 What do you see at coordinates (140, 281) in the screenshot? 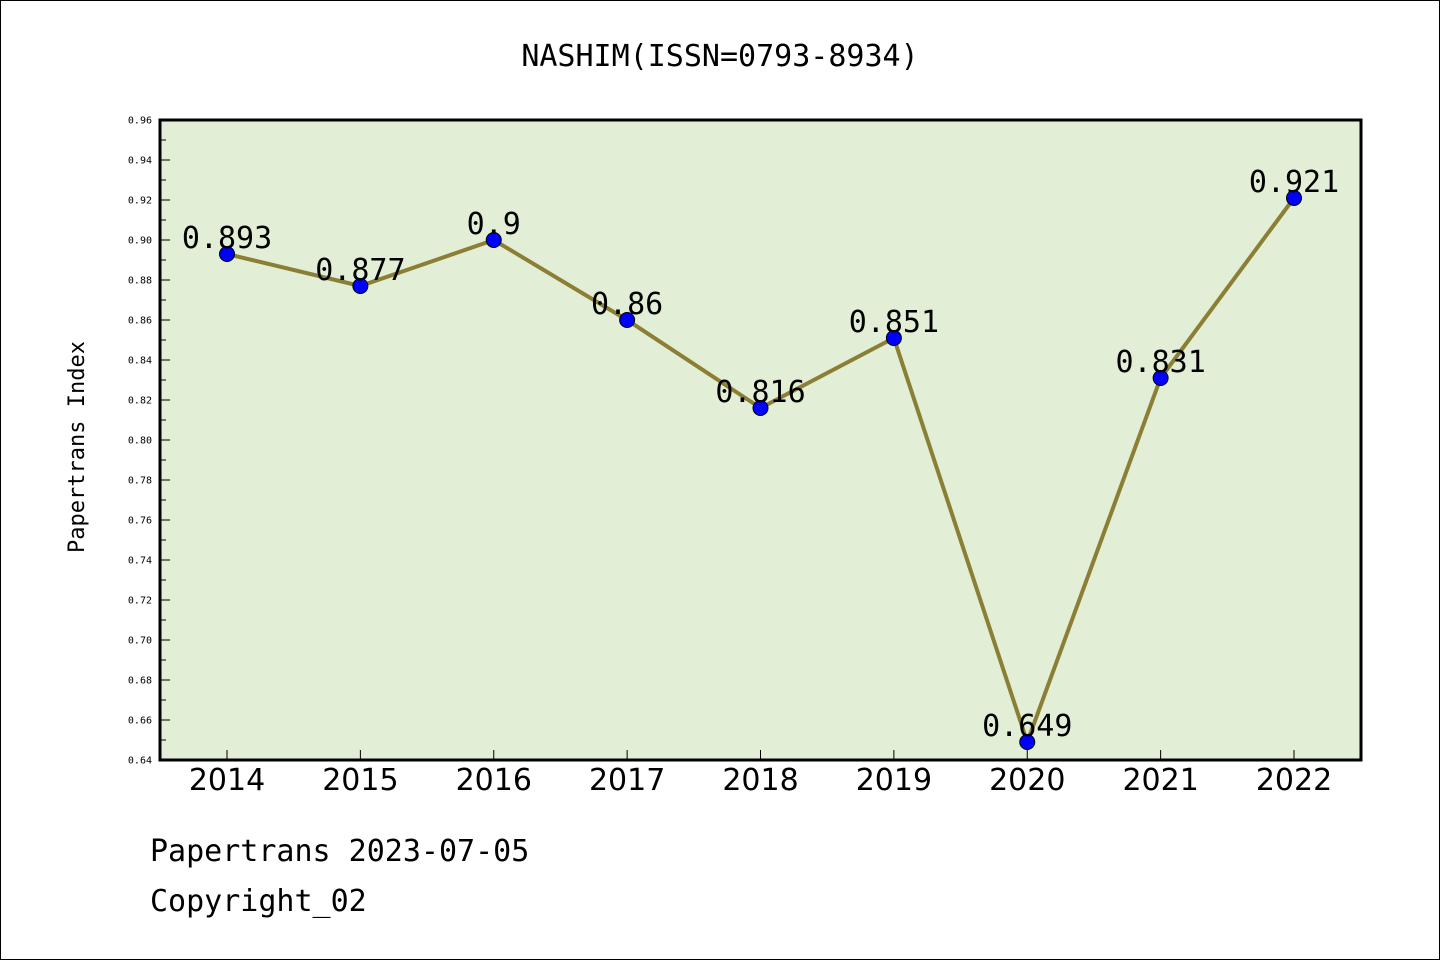
I see `y-tick-label: 0.88` at bounding box center [140, 281].